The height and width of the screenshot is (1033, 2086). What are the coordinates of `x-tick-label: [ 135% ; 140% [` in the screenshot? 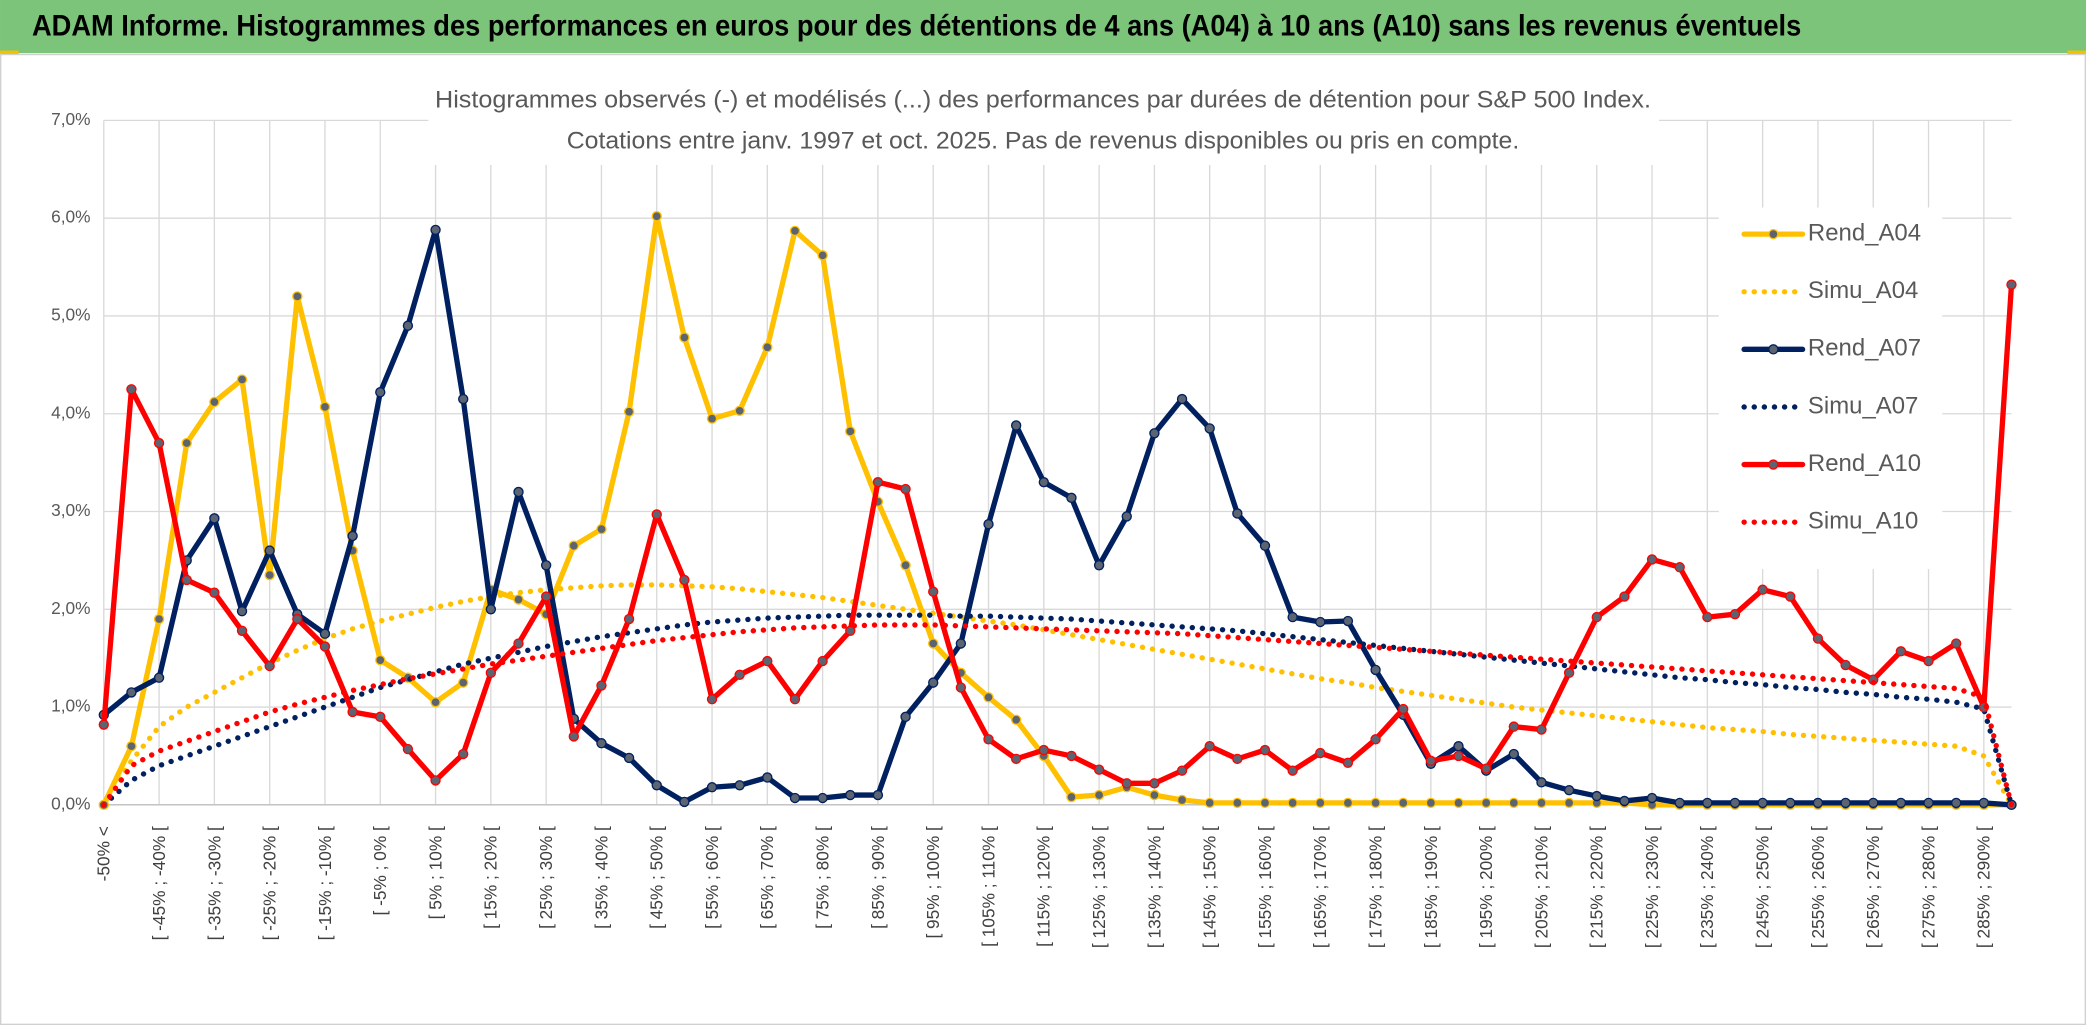 It's located at (1154, 887).